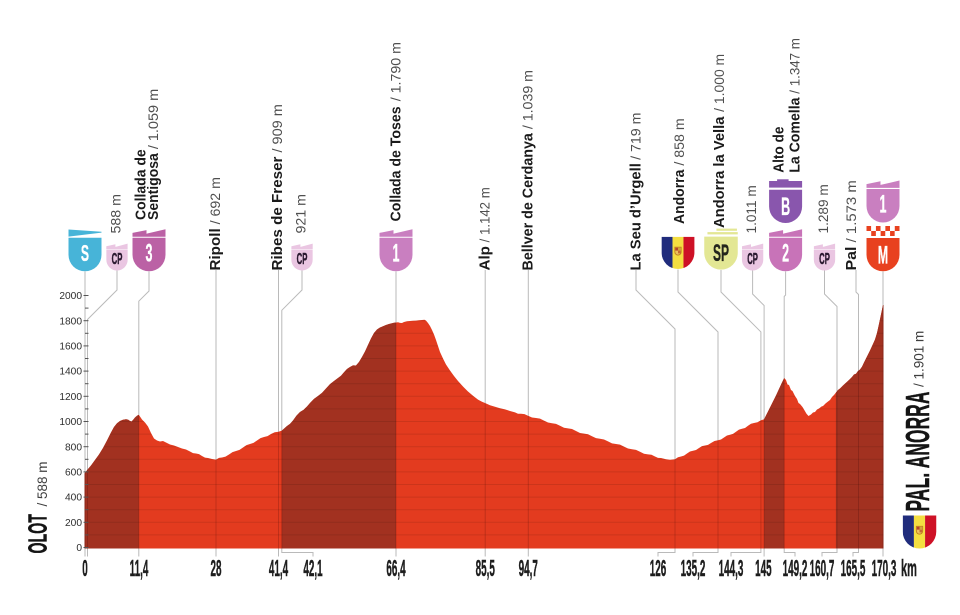 This screenshot has height=615, width=960. What do you see at coordinates (853, 568) in the screenshot?
I see `svg-text: 165,5` at bounding box center [853, 568].